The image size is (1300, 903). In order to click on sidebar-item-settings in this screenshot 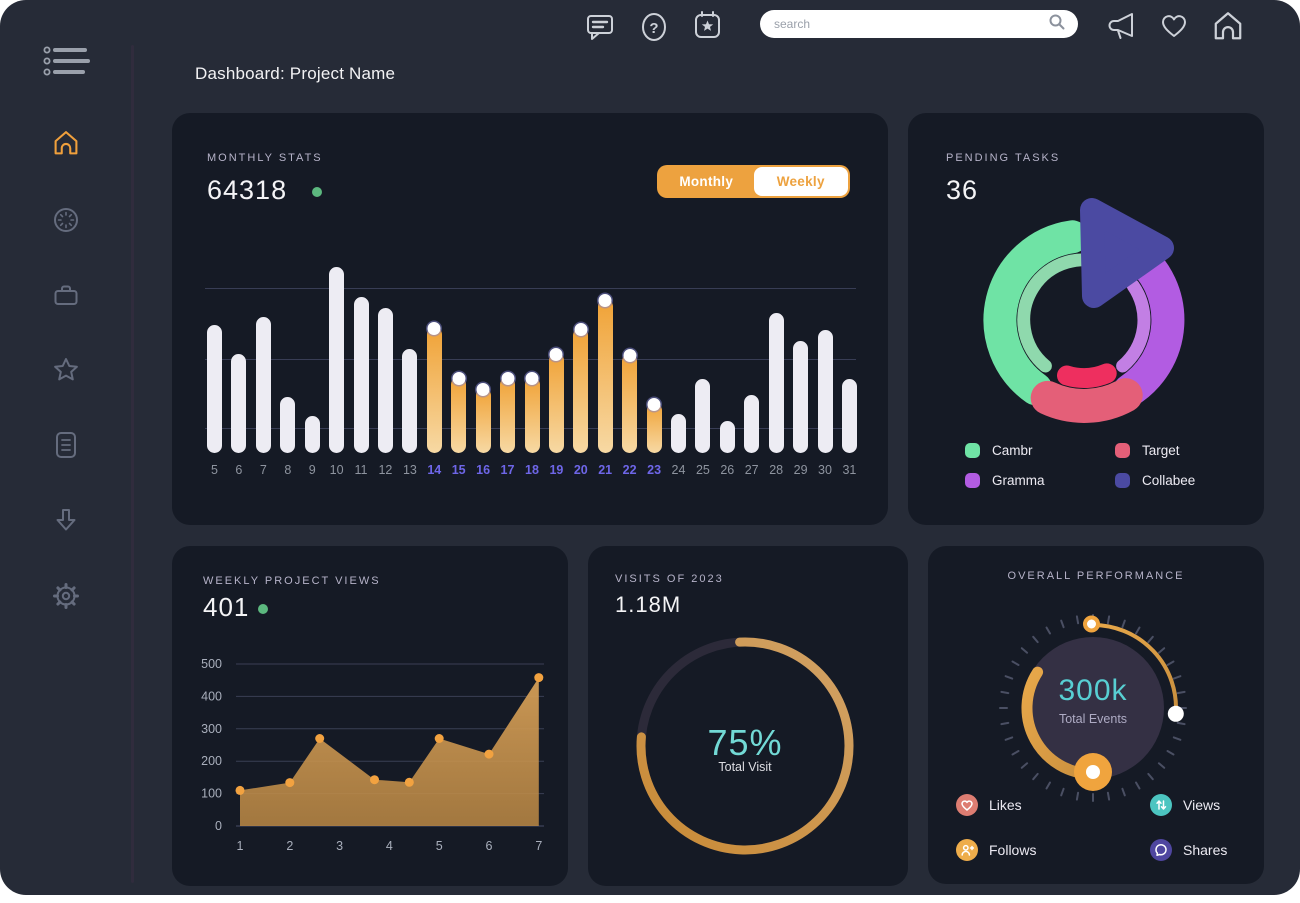, I will do `click(65, 598)`.